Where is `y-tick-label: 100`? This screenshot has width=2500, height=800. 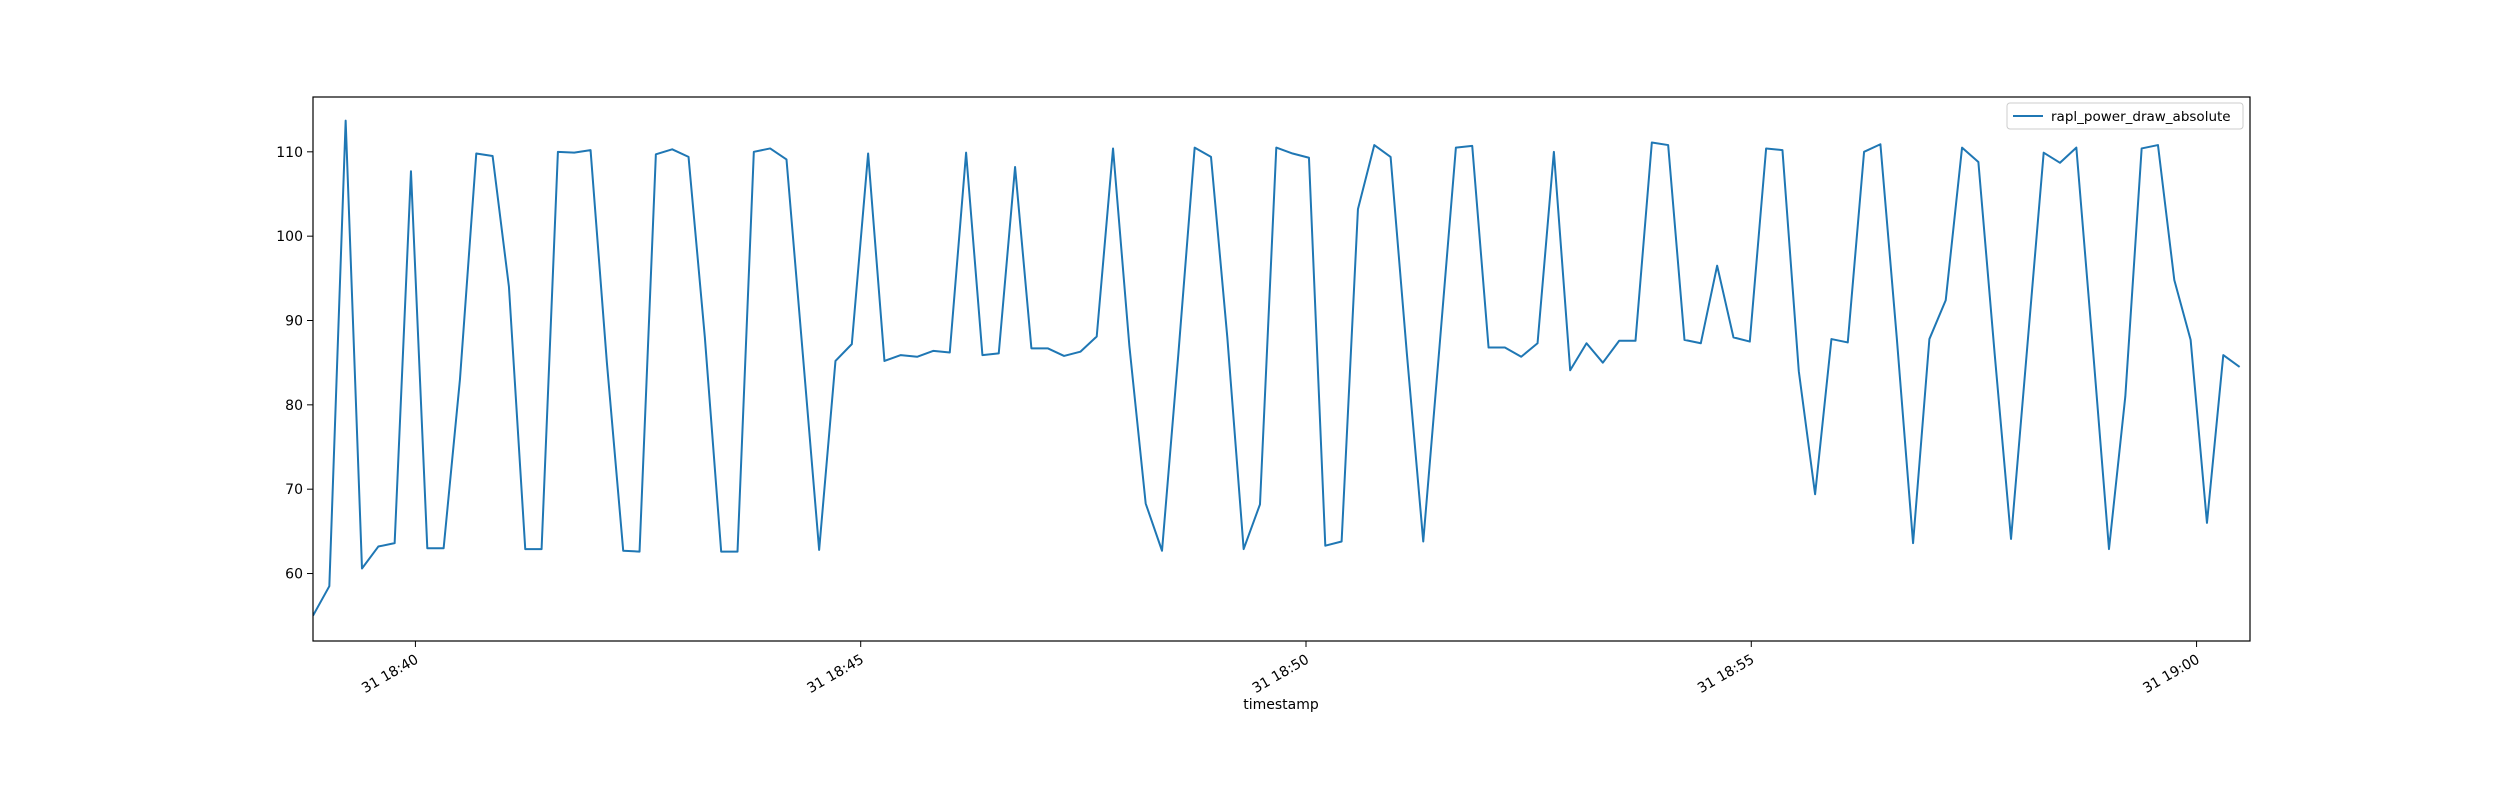 y-tick-label: 100 is located at coordinates (289, 237).